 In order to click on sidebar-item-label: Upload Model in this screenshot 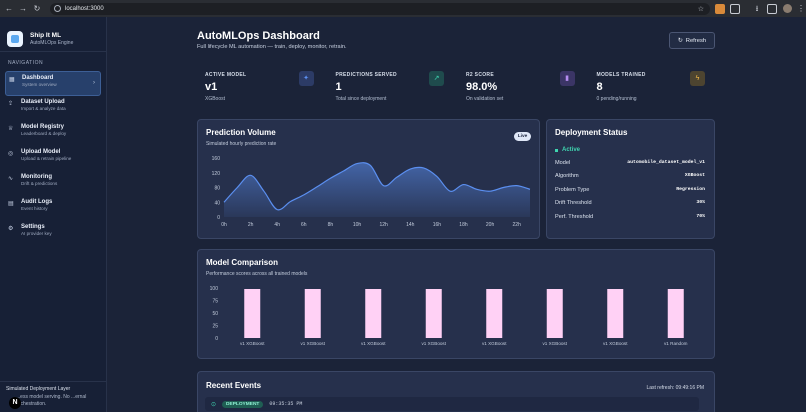, I will do `click(41, 152)`.